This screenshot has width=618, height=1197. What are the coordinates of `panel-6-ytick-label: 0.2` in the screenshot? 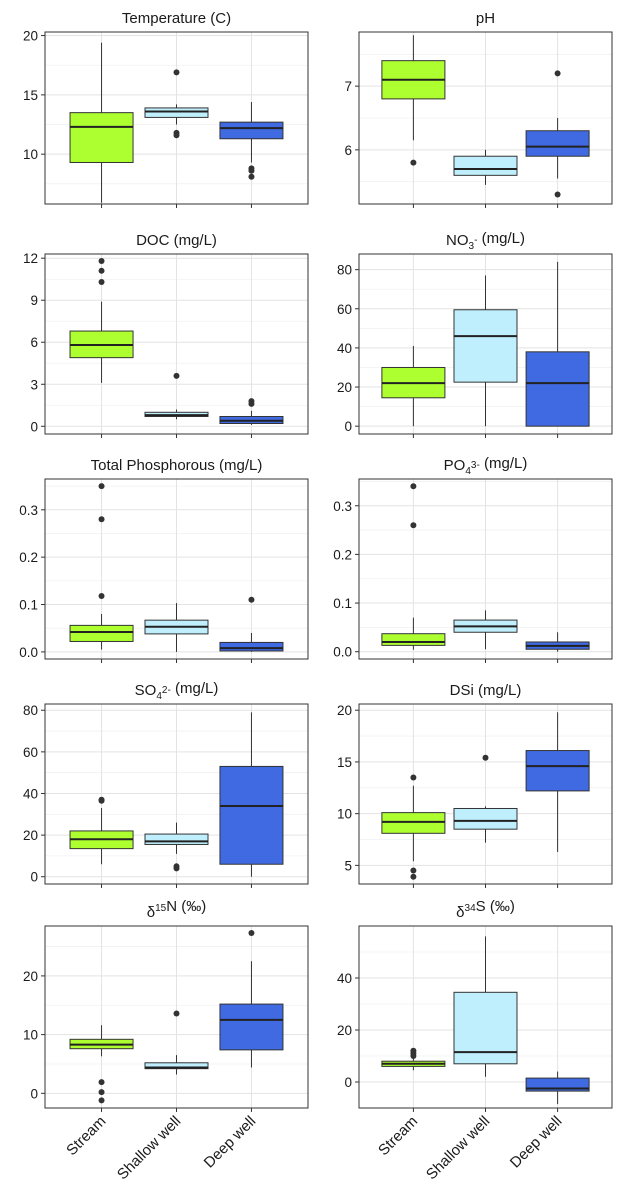 It's located at (342, 554).